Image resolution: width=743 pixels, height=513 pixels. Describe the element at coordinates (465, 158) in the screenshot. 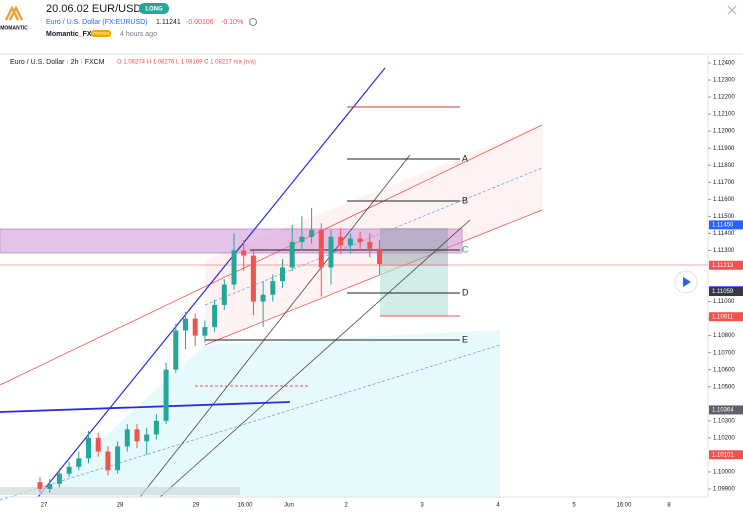

I see `fib-label: A` at that location.